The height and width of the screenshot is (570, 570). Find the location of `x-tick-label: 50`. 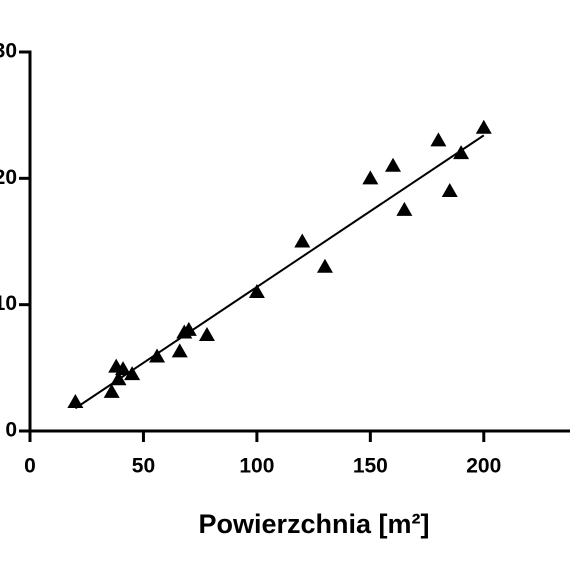

x-tick-label: 50 is located at coordinates (143, 466).